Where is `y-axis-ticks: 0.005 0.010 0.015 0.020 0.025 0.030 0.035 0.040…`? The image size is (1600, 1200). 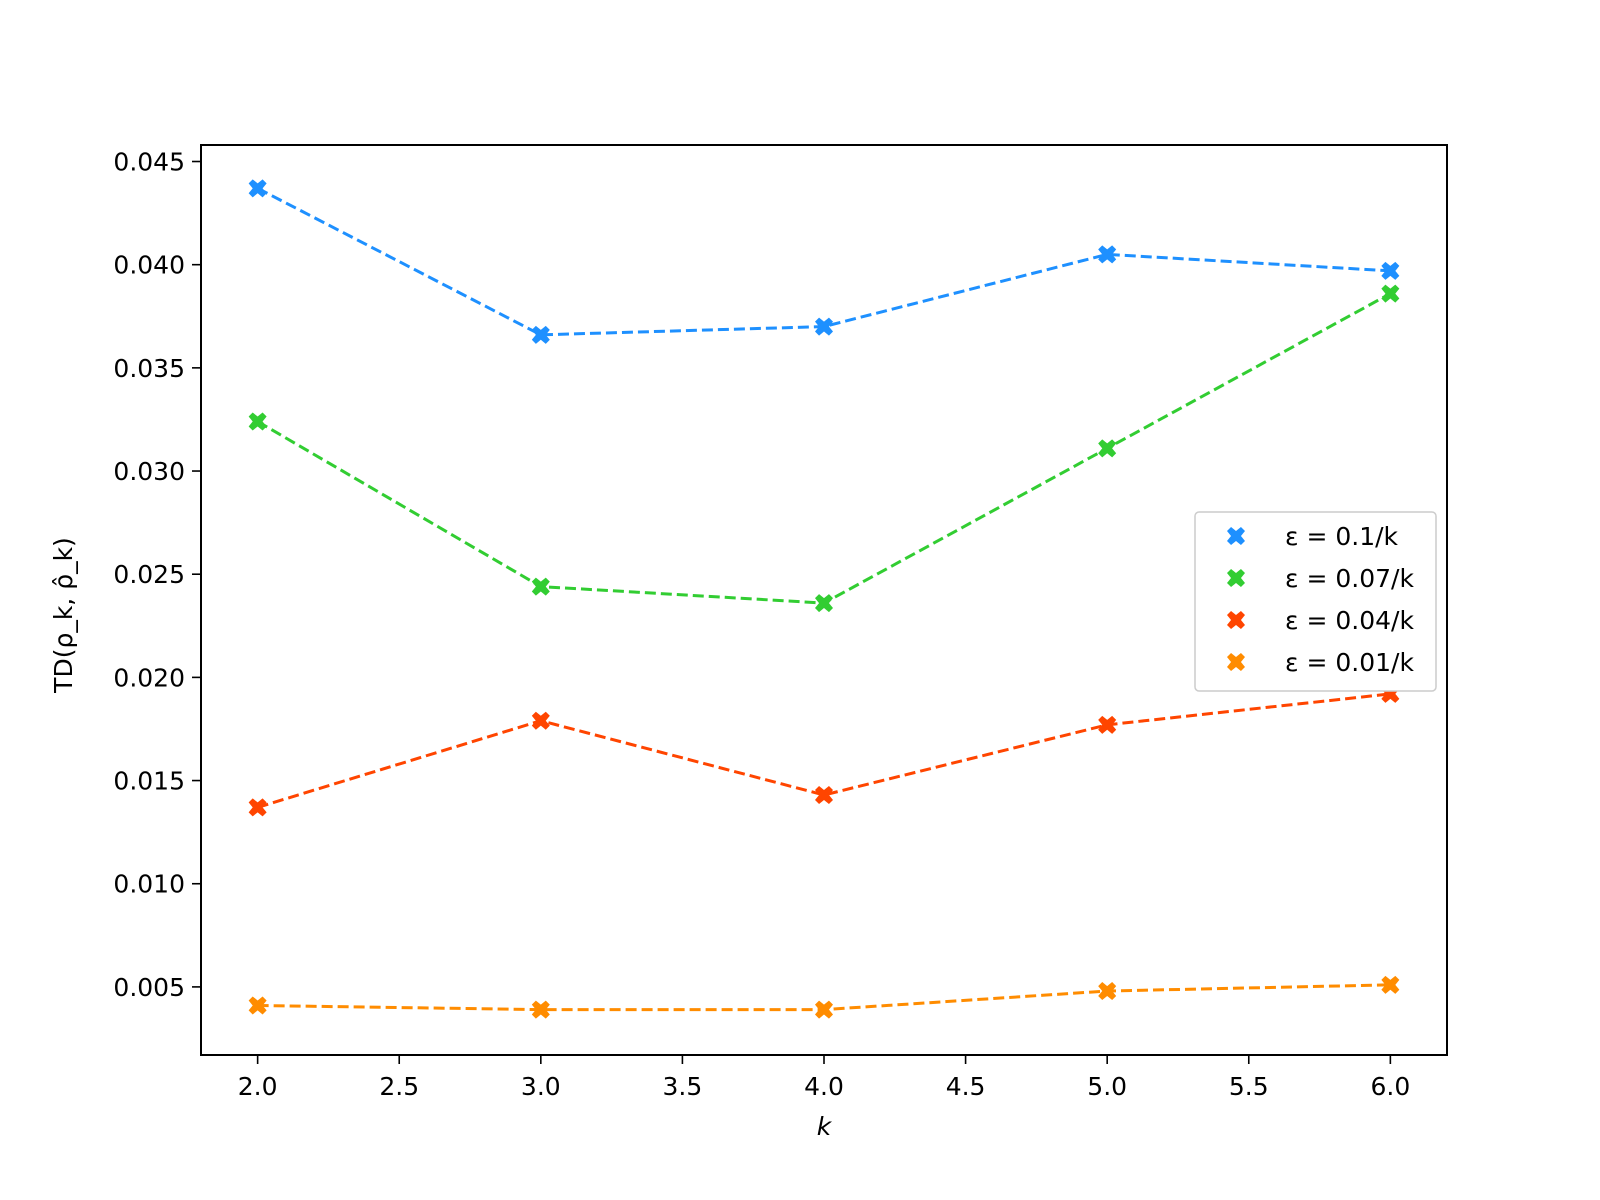
y-axis-ticks: 0.005 0.010 0.015 0.020 0.025 0.030 0.035 0.040… is located at coordinates (157, 575).